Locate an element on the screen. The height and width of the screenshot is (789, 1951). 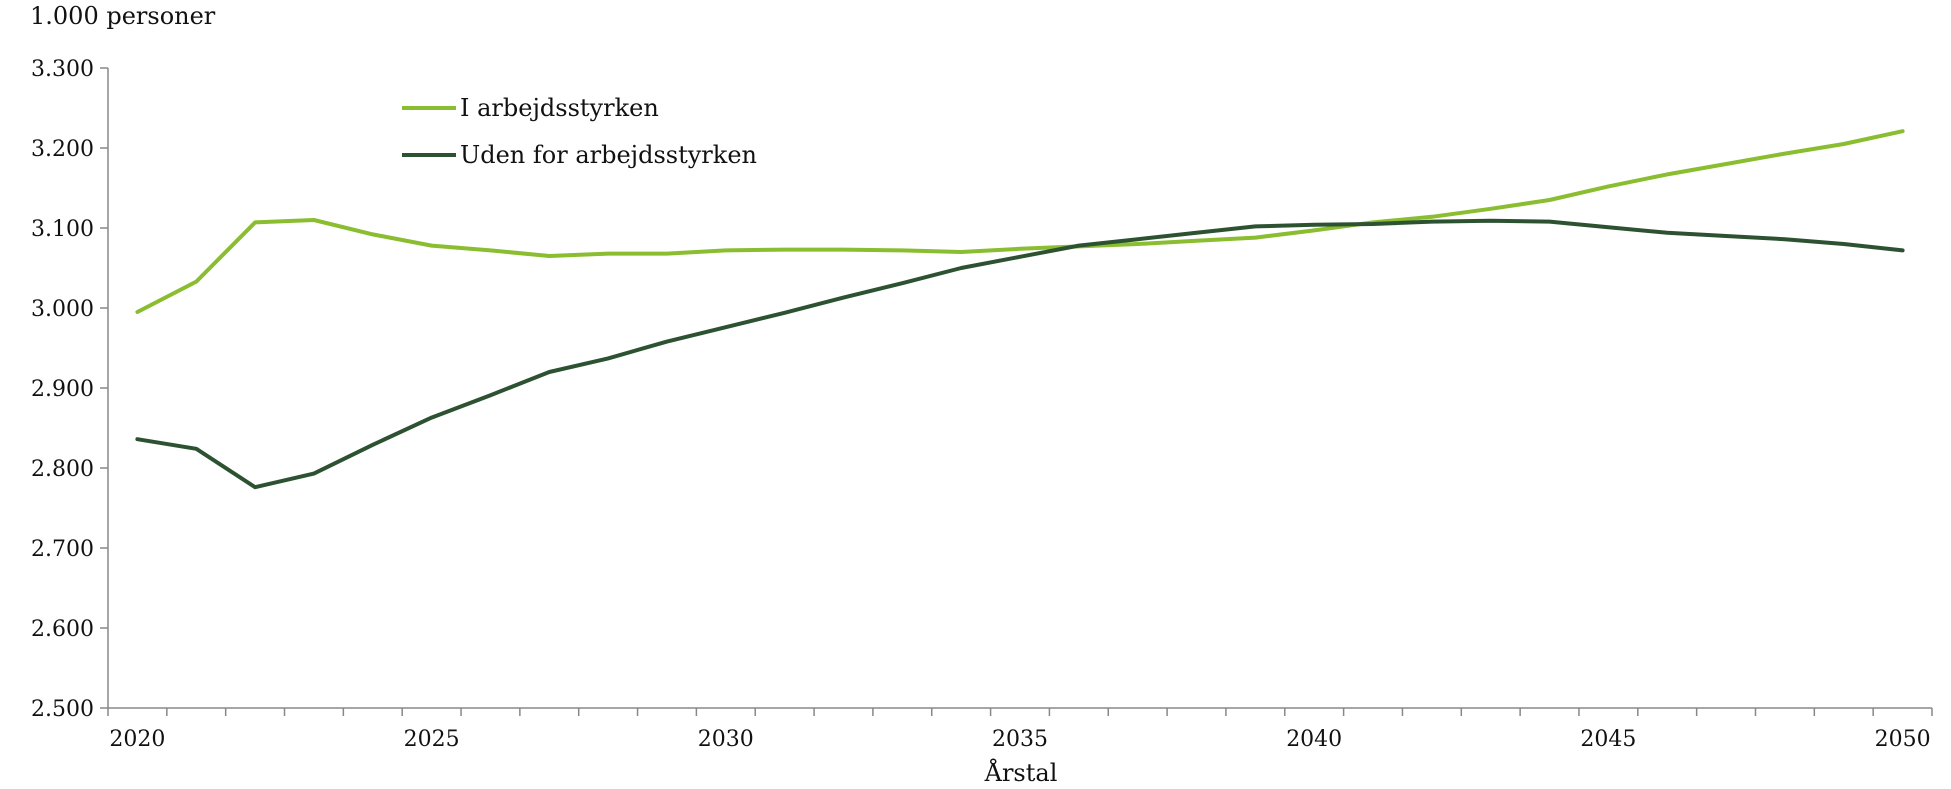
x-axis: 2020 2025 2030 2035 2040 2045 2050 is located at coordinates (1020, 729).